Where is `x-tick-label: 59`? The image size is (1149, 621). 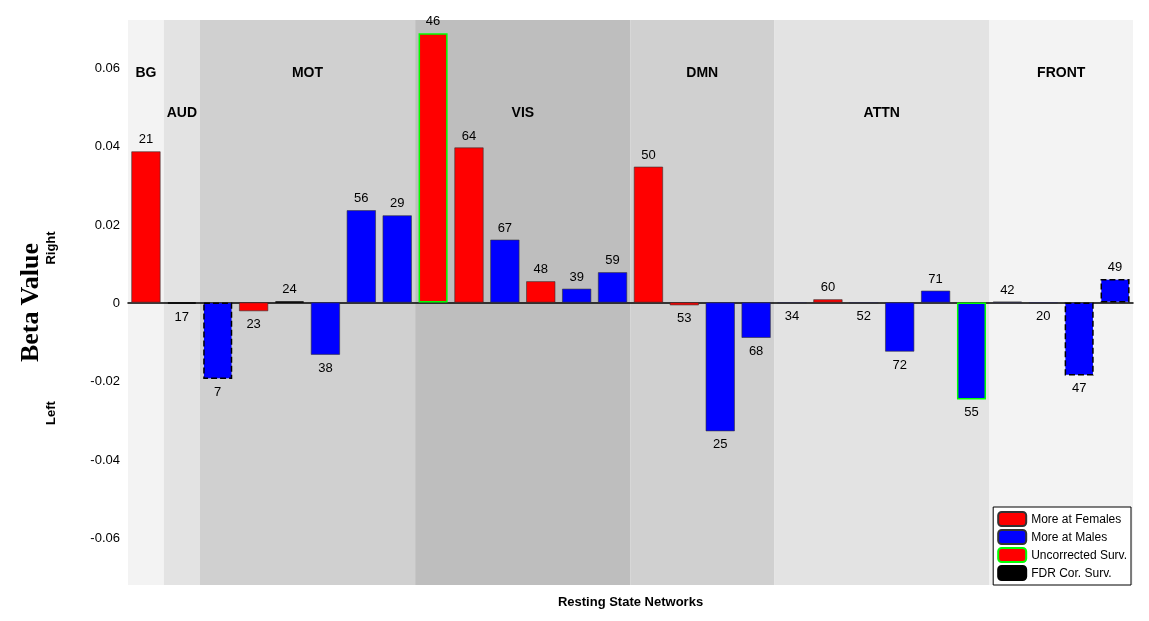
x-tick-label: 59 is located at coordinates (612, 260).